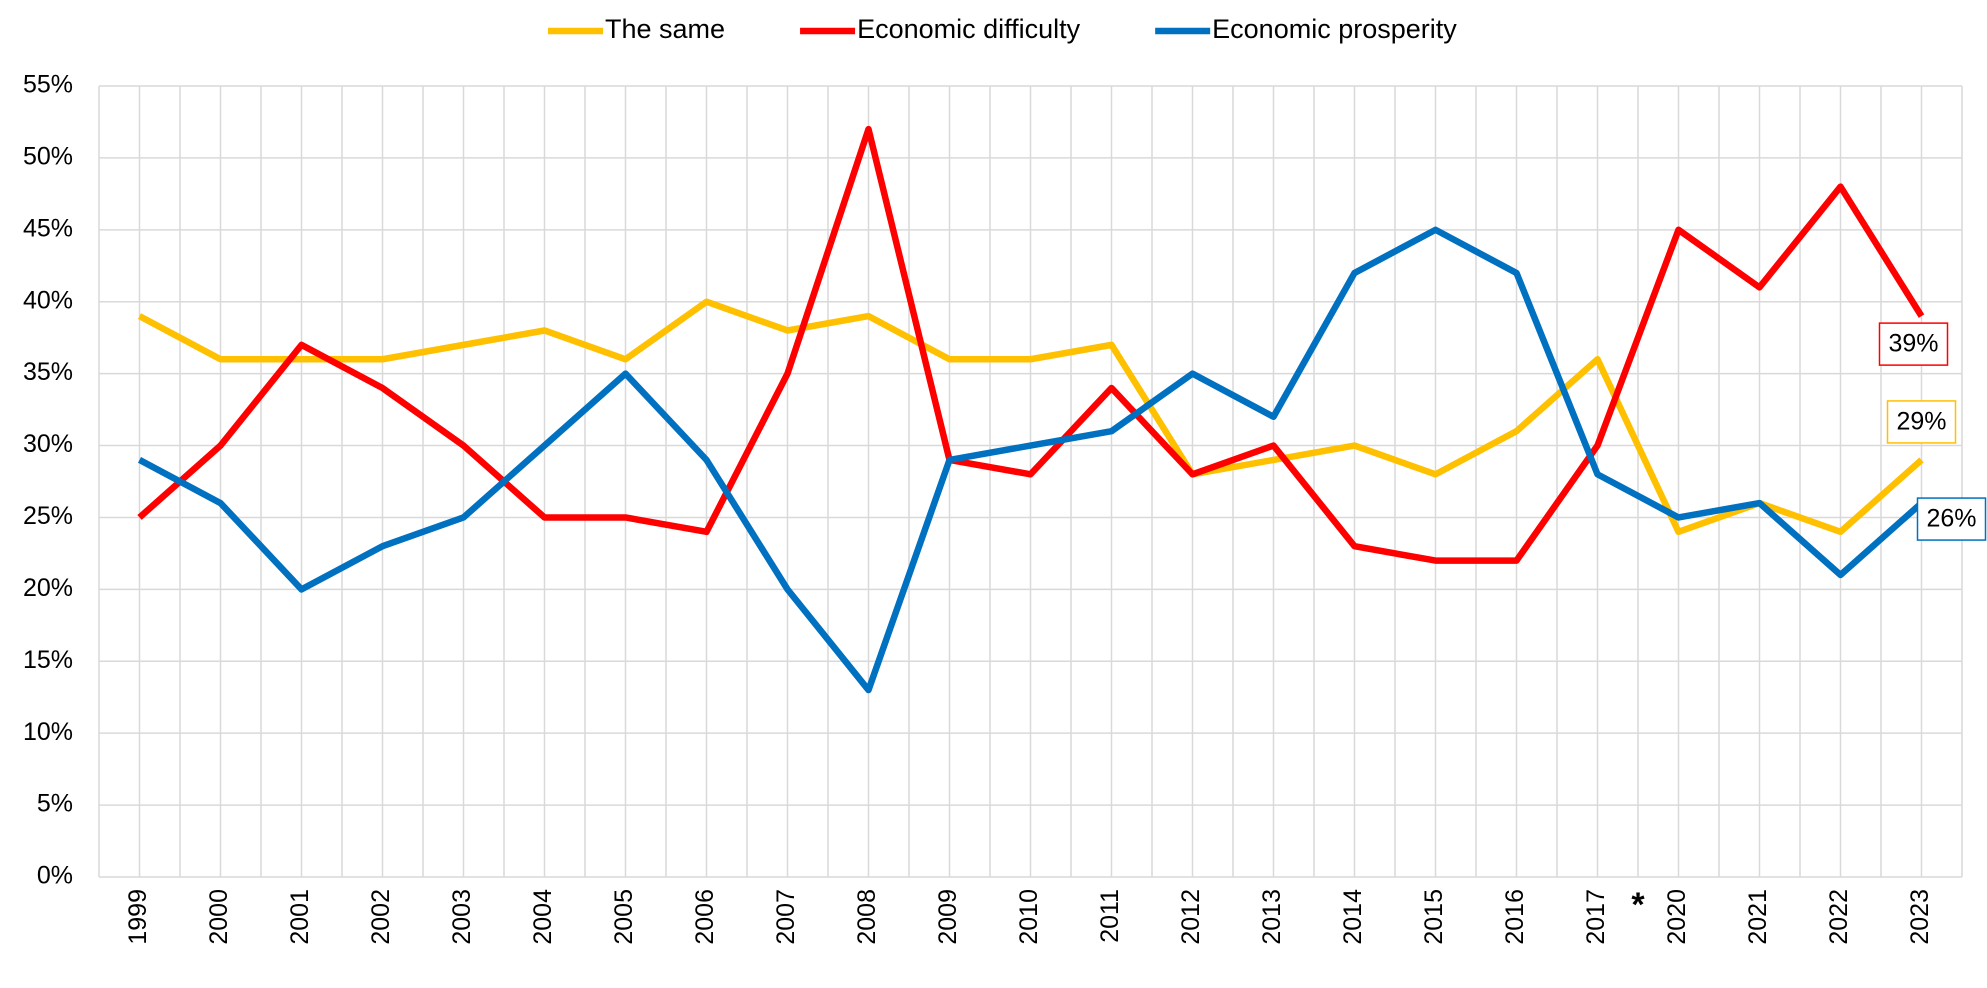 The height and width of the screenshot is (988, 1987). I want to click on x-tick-label: 2006, so click(705, 917).